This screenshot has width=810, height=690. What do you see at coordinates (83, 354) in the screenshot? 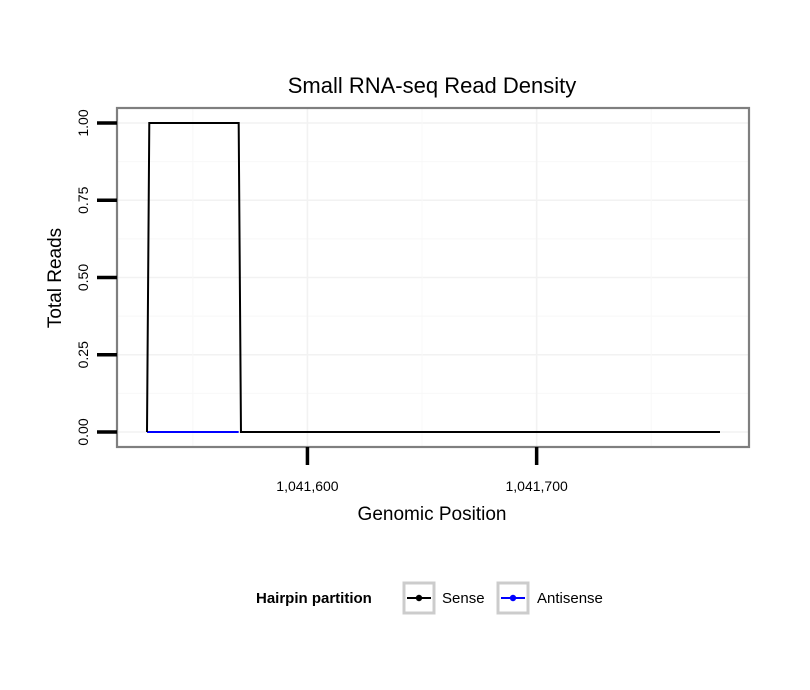
I see `y-tick-label-0-25: 0.25` at bounding box center [83, 354].